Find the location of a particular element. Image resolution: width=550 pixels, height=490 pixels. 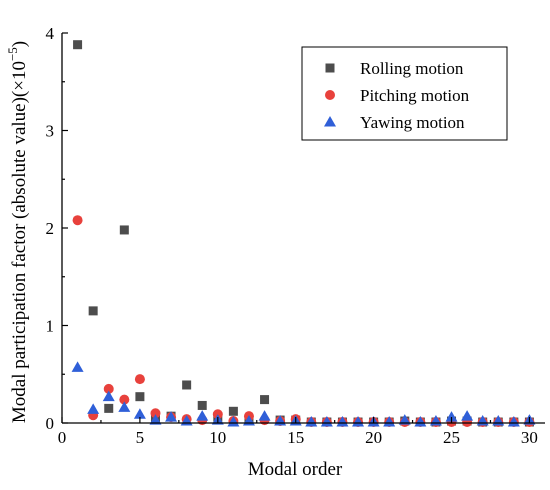

y-tick-label: 3 is located at coordinates (50, 131).